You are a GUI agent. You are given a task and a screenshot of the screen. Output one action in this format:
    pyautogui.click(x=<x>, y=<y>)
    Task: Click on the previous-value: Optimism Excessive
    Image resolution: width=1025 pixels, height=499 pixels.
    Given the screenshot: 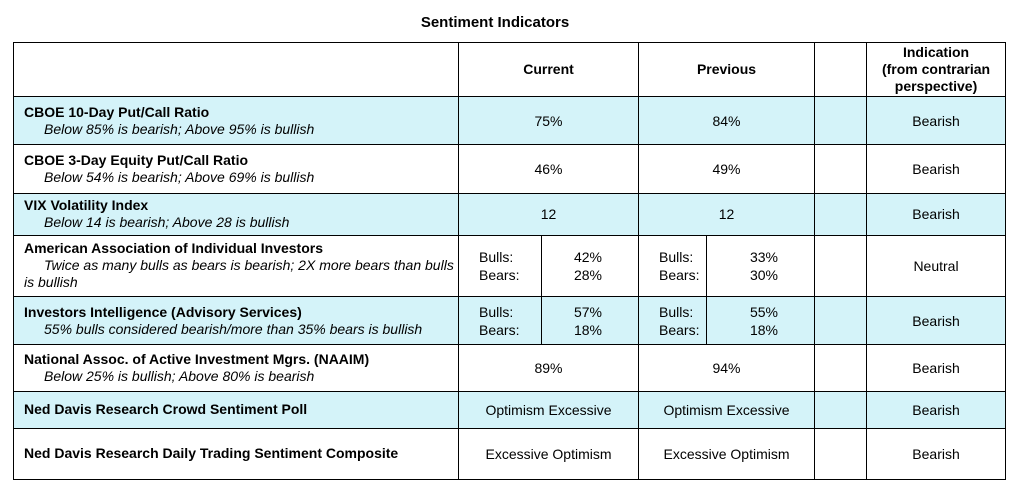 What is the action you would take?
    pyautogui.click(x=726, y=409)
    